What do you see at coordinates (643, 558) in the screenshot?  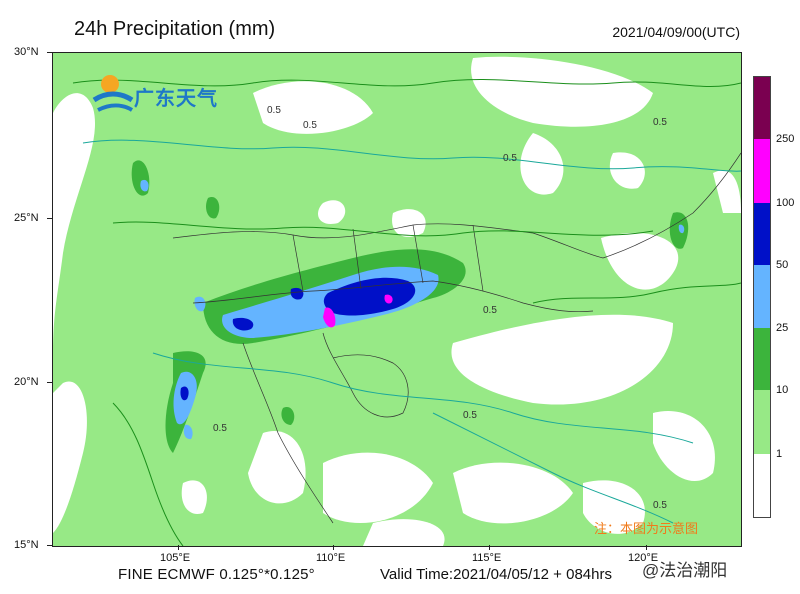 I see `lon-label: 120°E` at bounding box center [643, 558].